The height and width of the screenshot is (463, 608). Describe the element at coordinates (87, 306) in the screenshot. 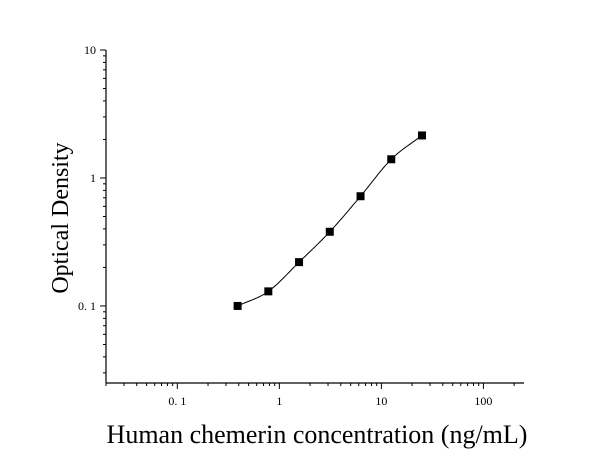

I see `y-tick-label: 0. 1` at that location.